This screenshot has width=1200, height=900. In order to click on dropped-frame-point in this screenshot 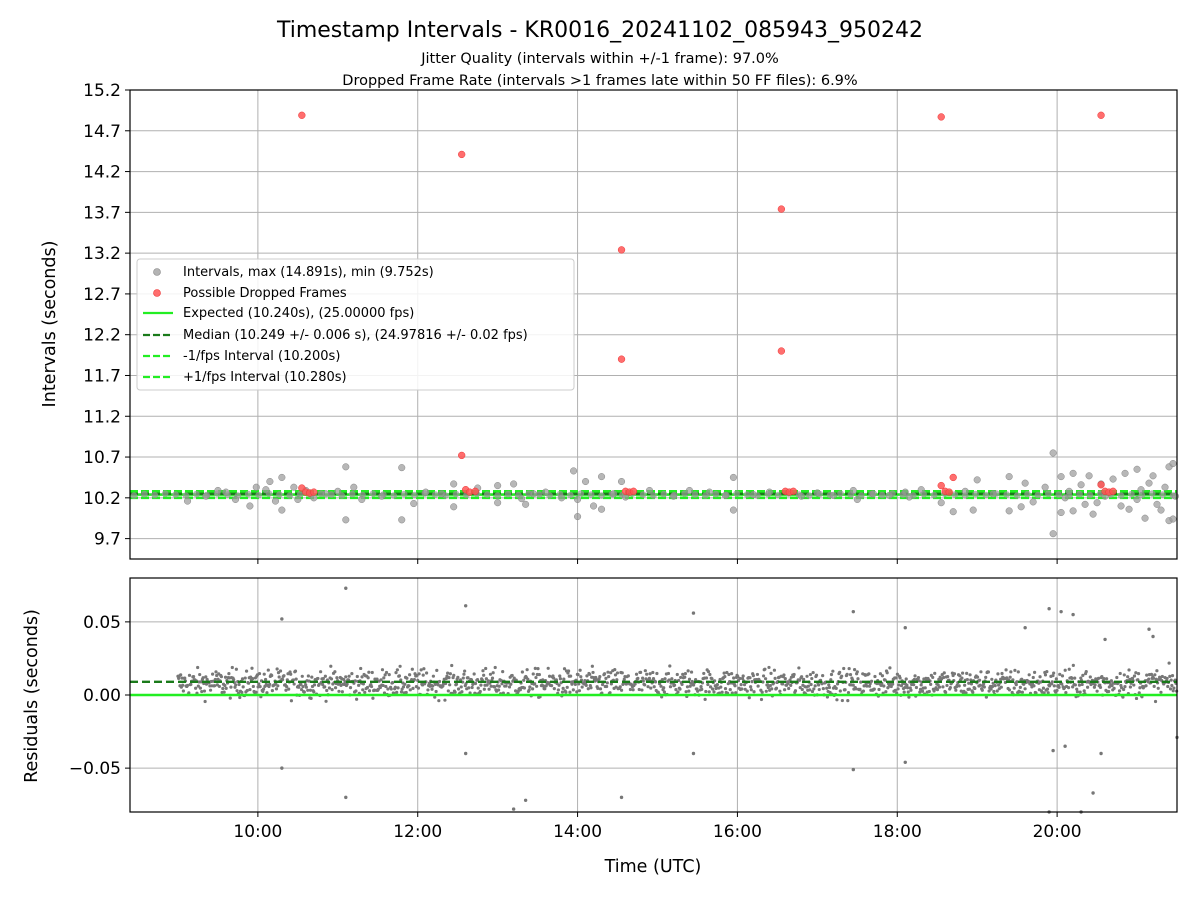, I will do `click(941, 117)`.